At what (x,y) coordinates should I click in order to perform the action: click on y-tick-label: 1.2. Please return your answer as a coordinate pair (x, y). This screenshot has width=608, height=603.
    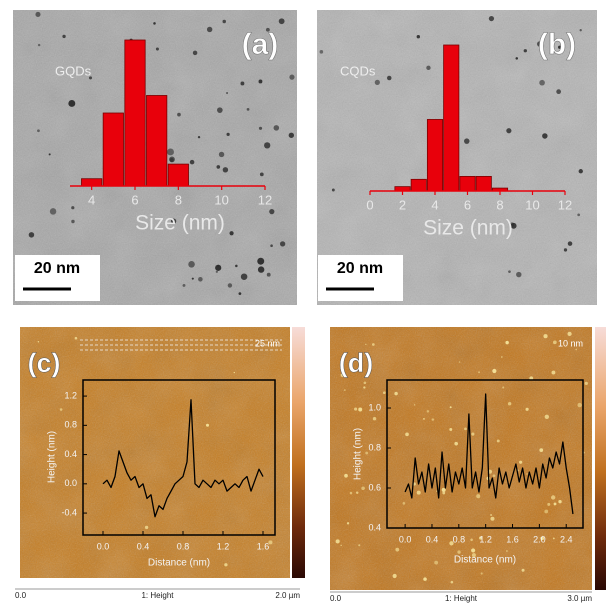
    Looking at the image, I should click on (70, 395).